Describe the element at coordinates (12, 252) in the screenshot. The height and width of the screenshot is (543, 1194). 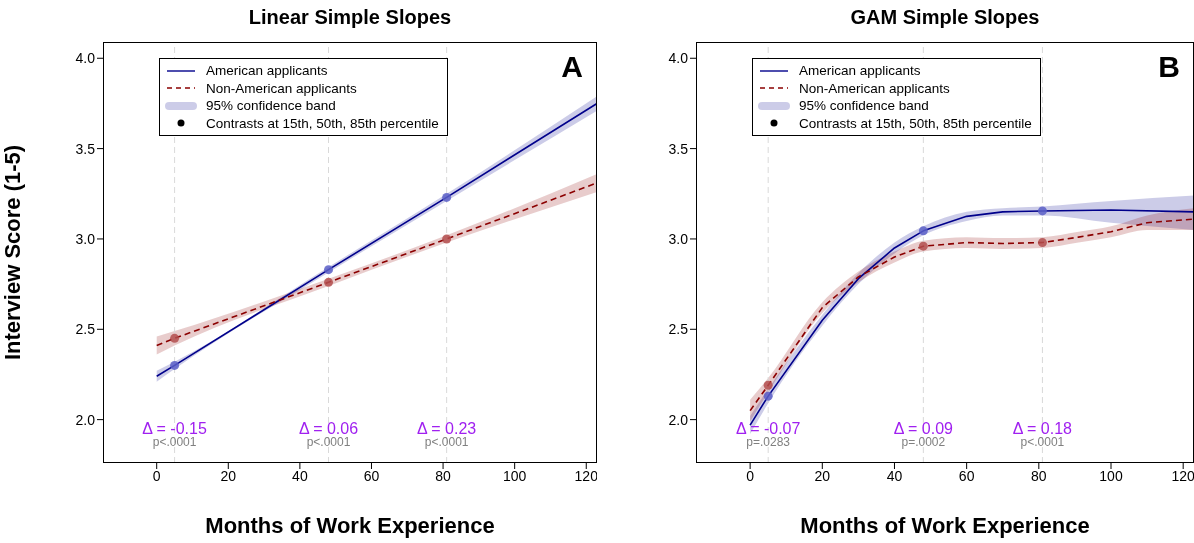
I see `y-axis-title: Interview Score (1-5)` at that location.